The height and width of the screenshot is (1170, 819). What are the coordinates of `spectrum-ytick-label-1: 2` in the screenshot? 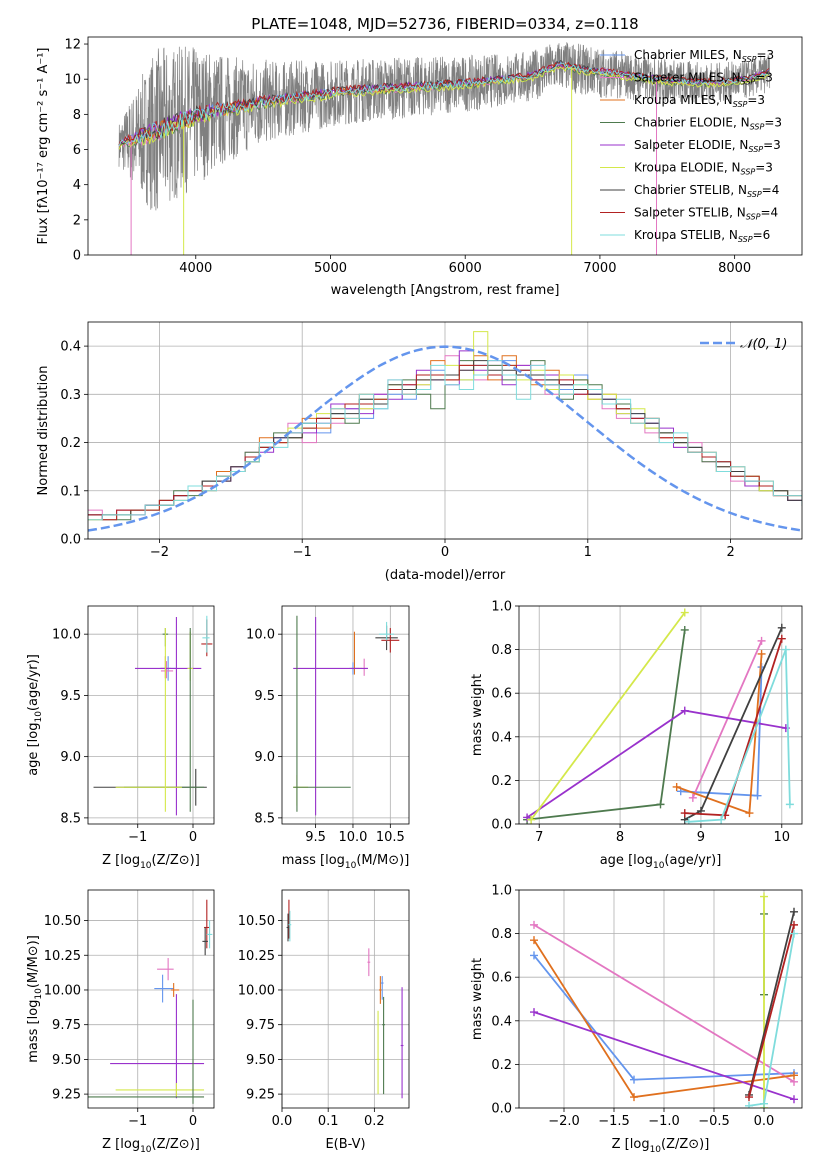 It's located at (77, 220).